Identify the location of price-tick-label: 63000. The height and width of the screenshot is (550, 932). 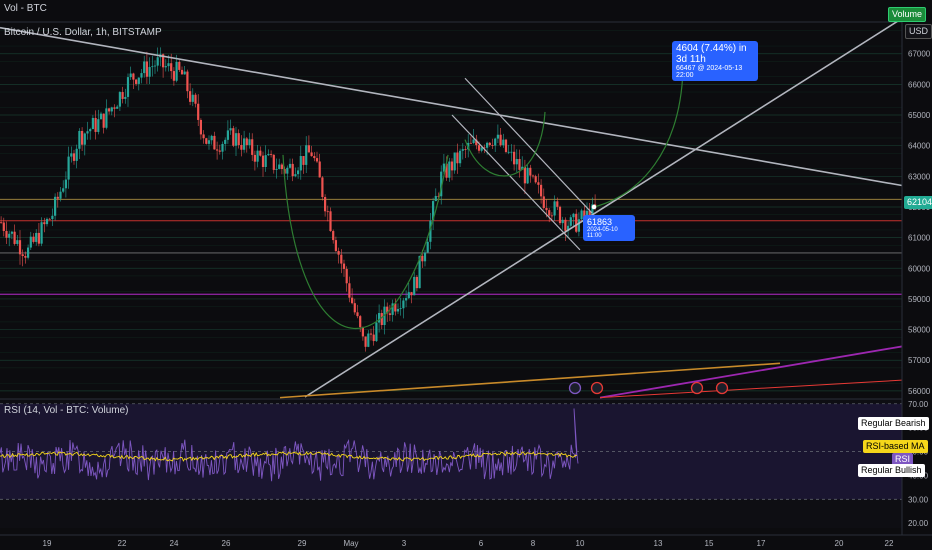
(919, 176).